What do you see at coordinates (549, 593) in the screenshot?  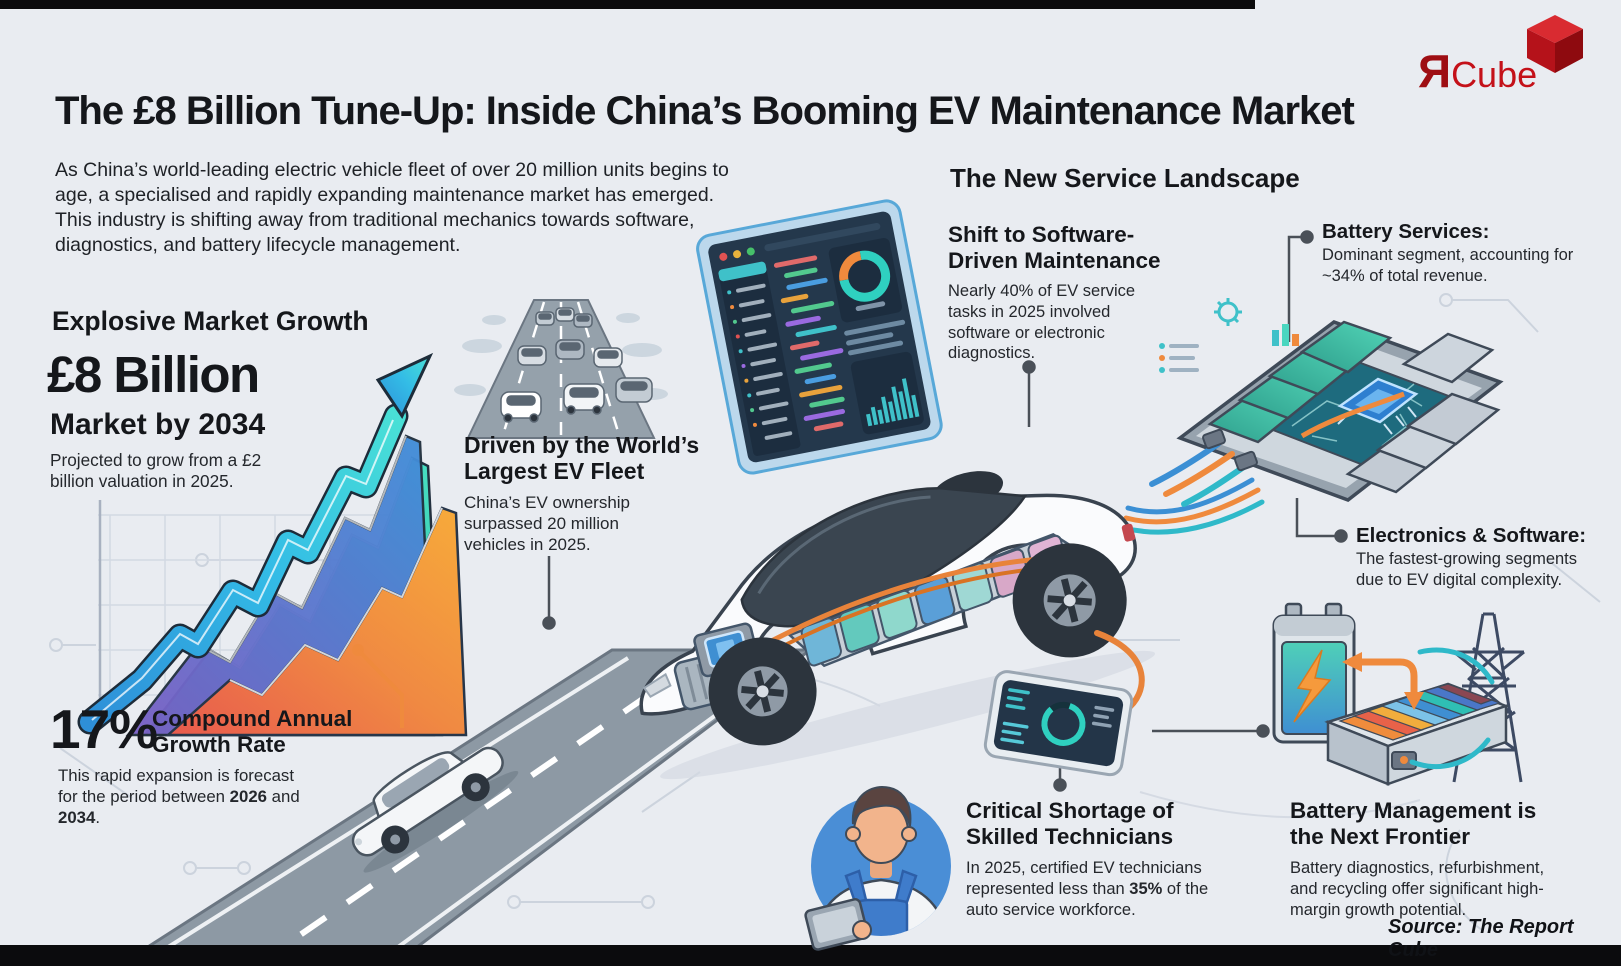 I see `connector-fleet` at bounding box center [549, 593].